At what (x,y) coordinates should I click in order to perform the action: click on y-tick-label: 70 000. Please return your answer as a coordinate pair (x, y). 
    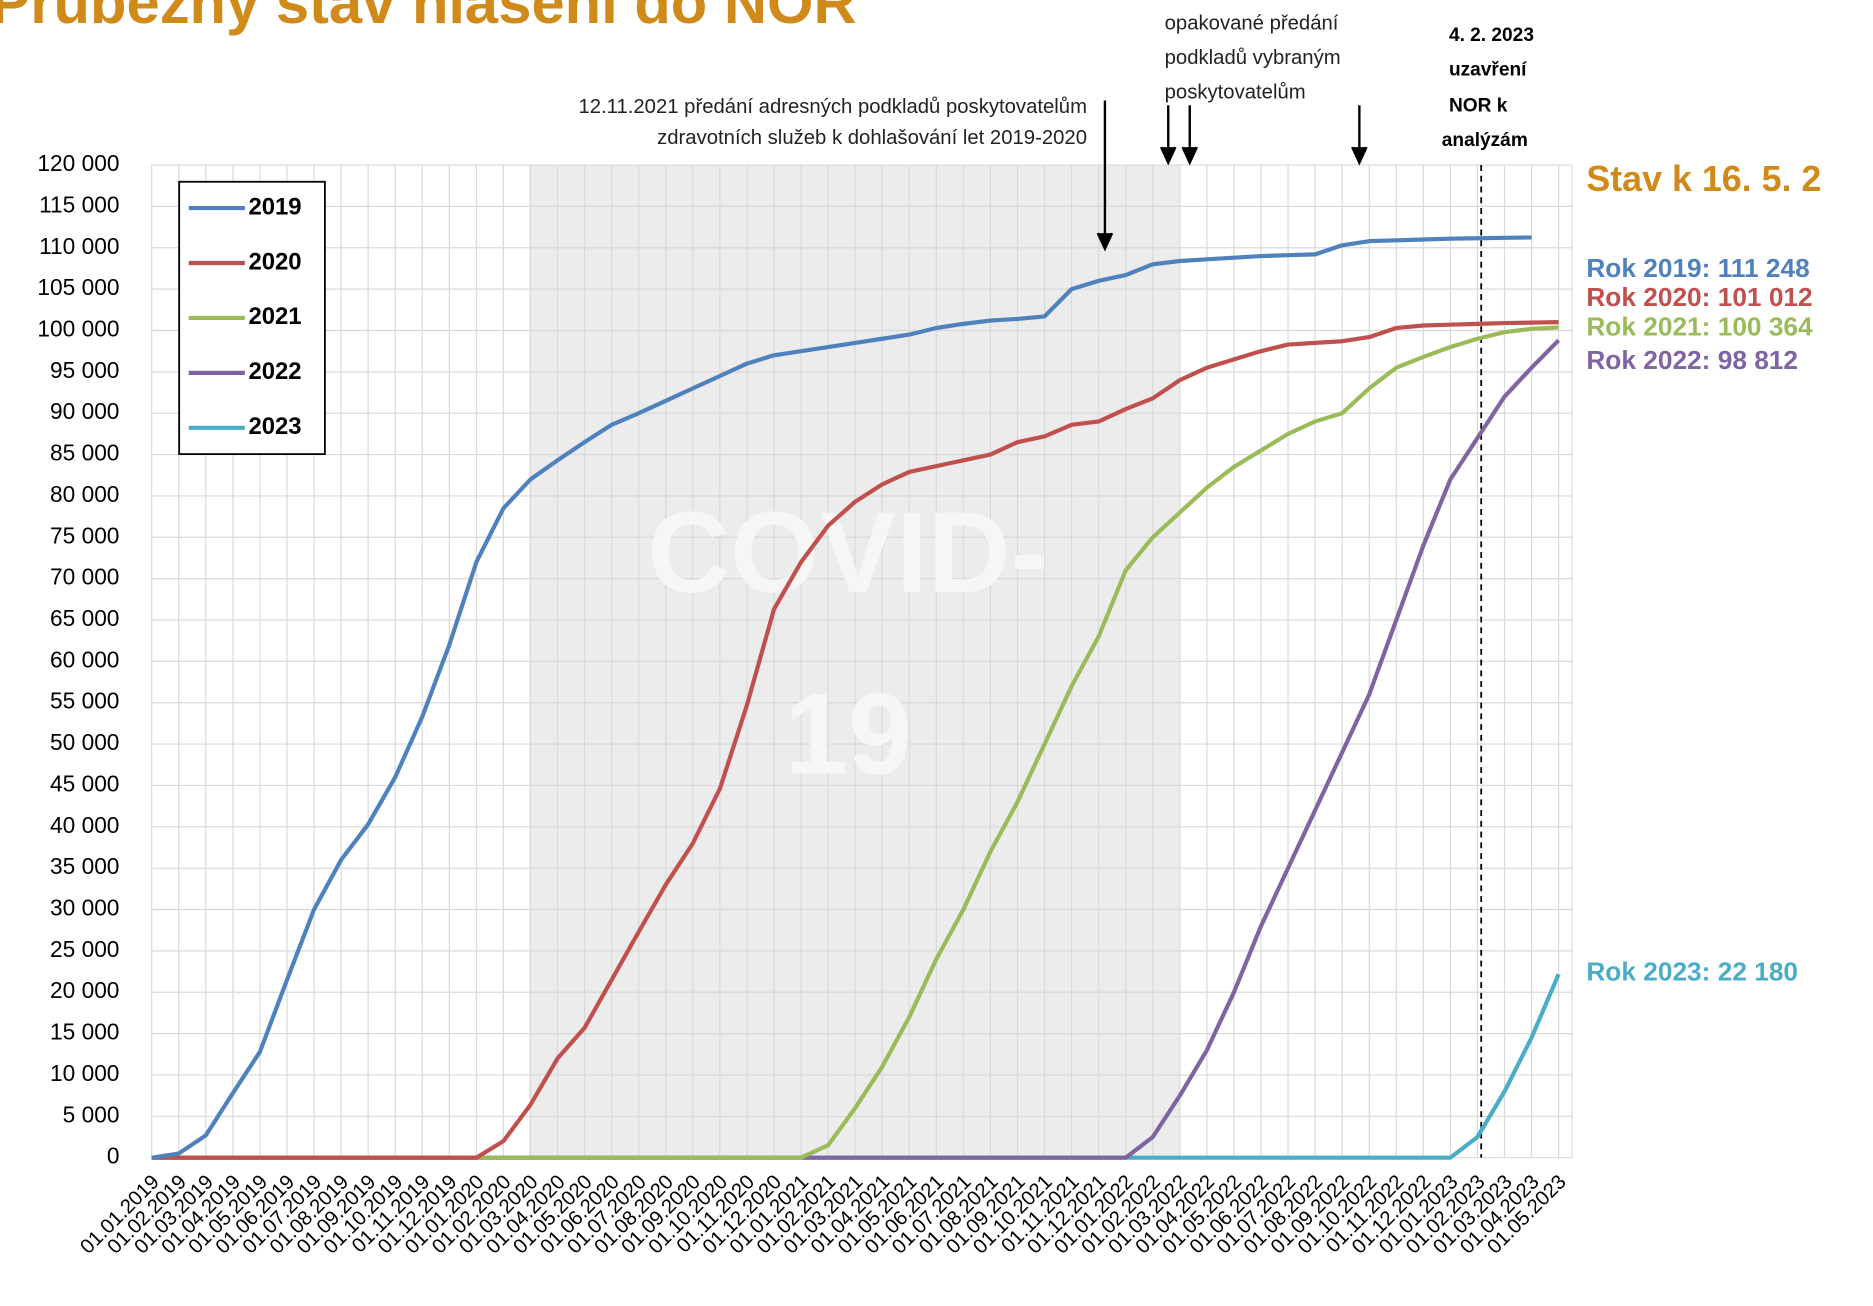
    Looking at the image, I should click on (84, 577).